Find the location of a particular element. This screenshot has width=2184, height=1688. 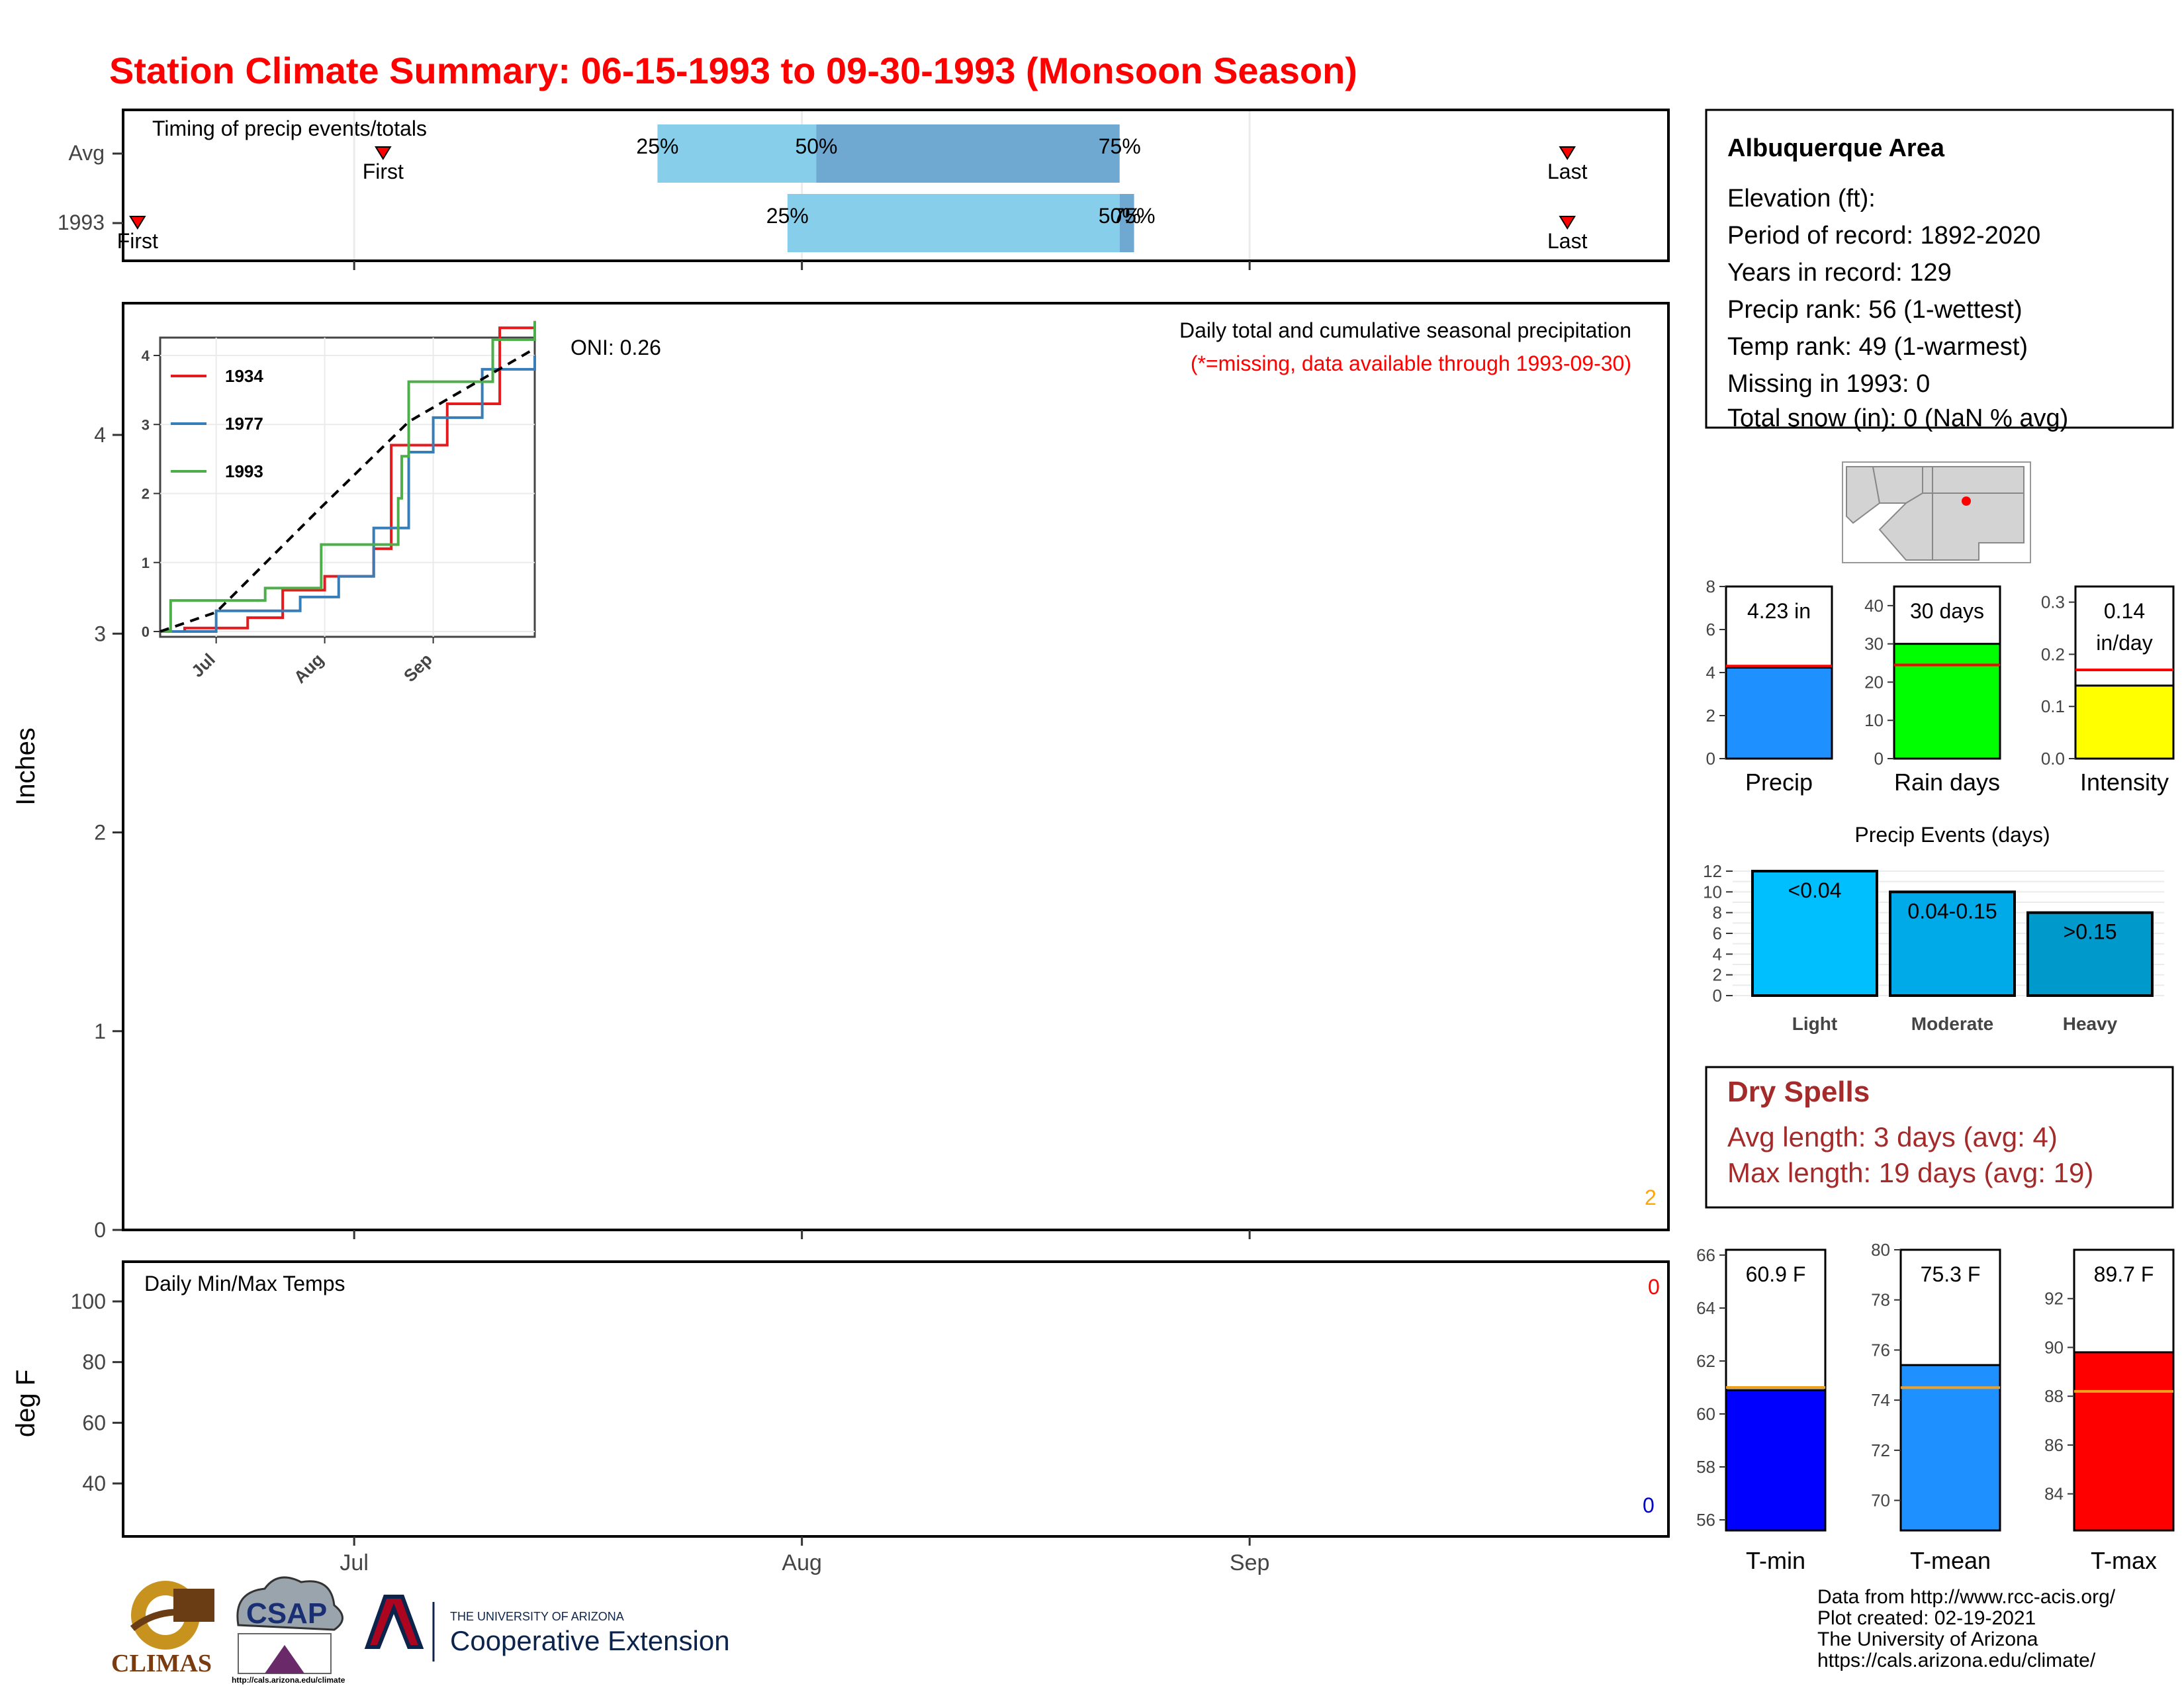

mini-bar-axis-label: Precip is located at coordinates (1779, 782).